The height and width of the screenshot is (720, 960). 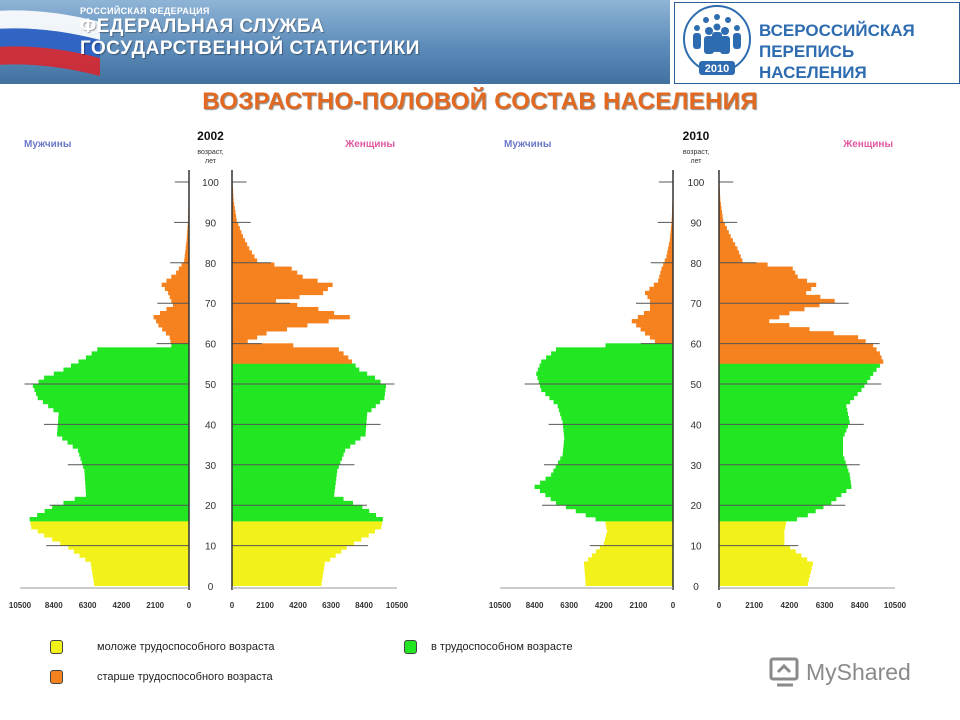 I want to click on male-x-tick-0: 0, so click(x=189, y=605).